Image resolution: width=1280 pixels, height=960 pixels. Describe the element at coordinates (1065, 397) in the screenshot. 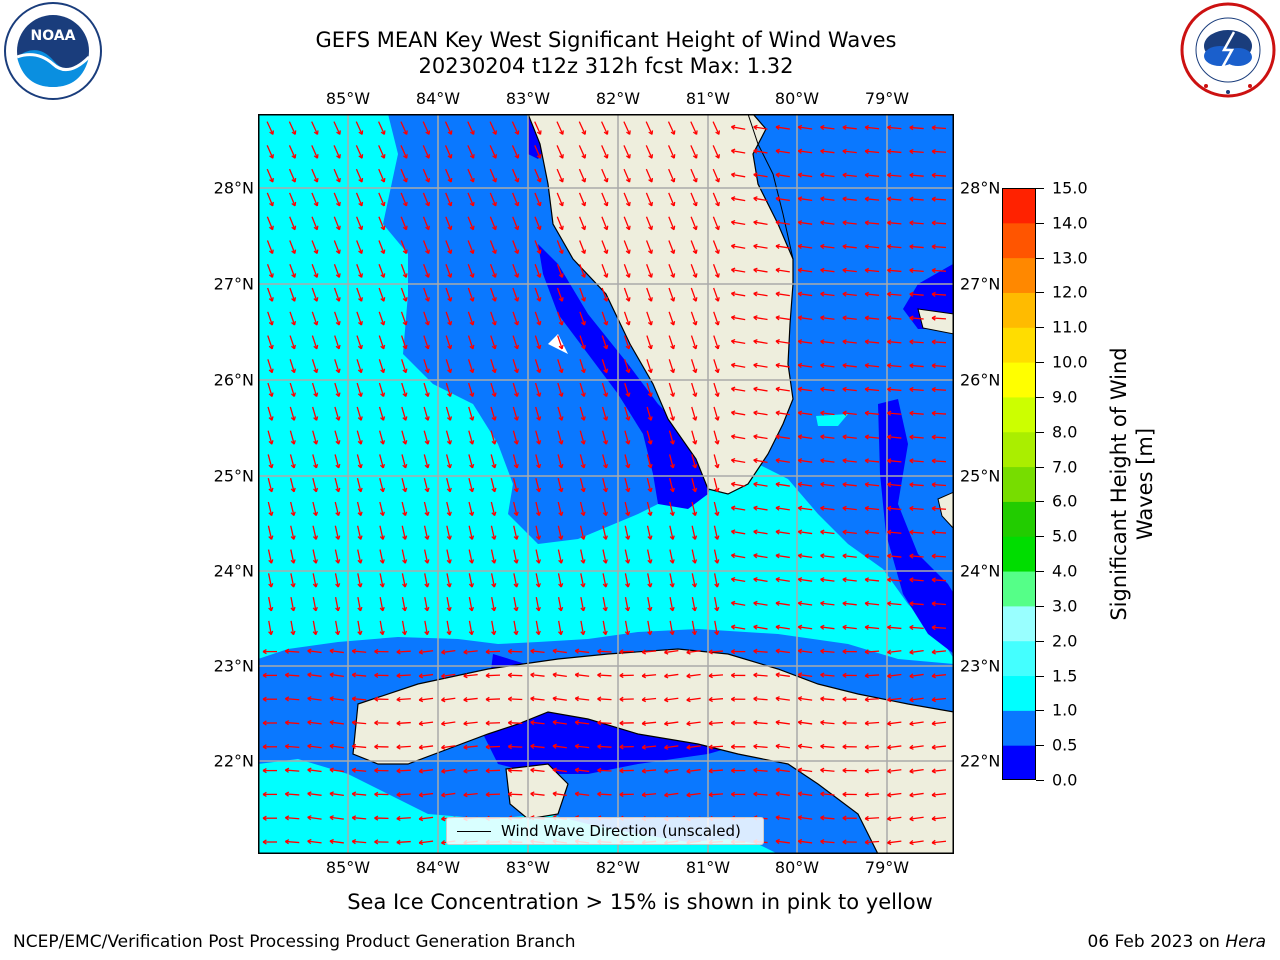

I see `colorbar-tick-label: 9.0` at that location.